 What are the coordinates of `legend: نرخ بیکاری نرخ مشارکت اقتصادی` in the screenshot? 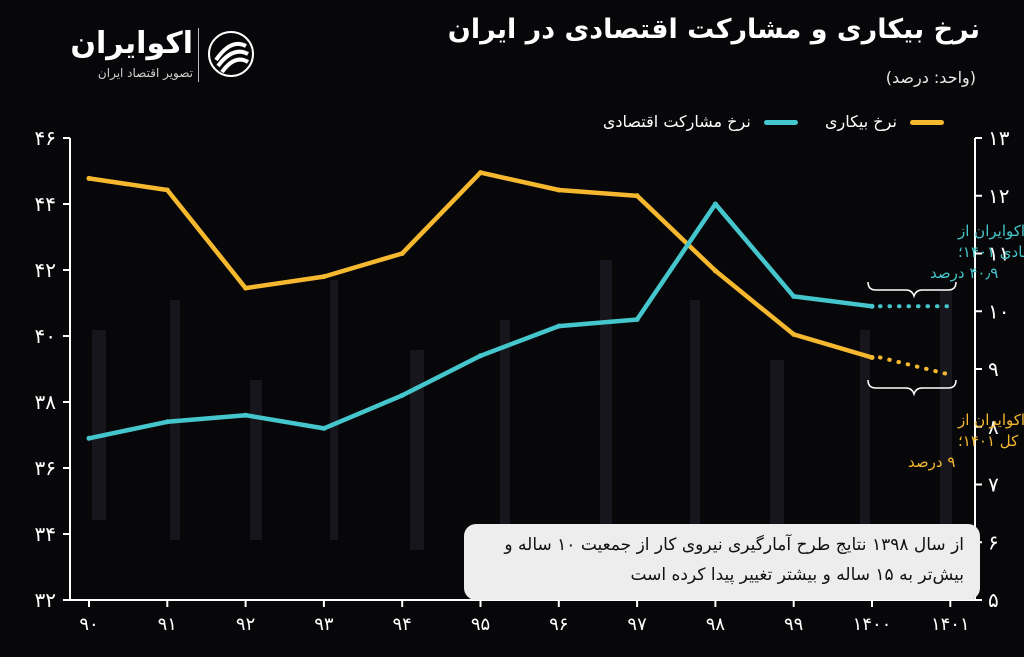 It's located at (762, 121).